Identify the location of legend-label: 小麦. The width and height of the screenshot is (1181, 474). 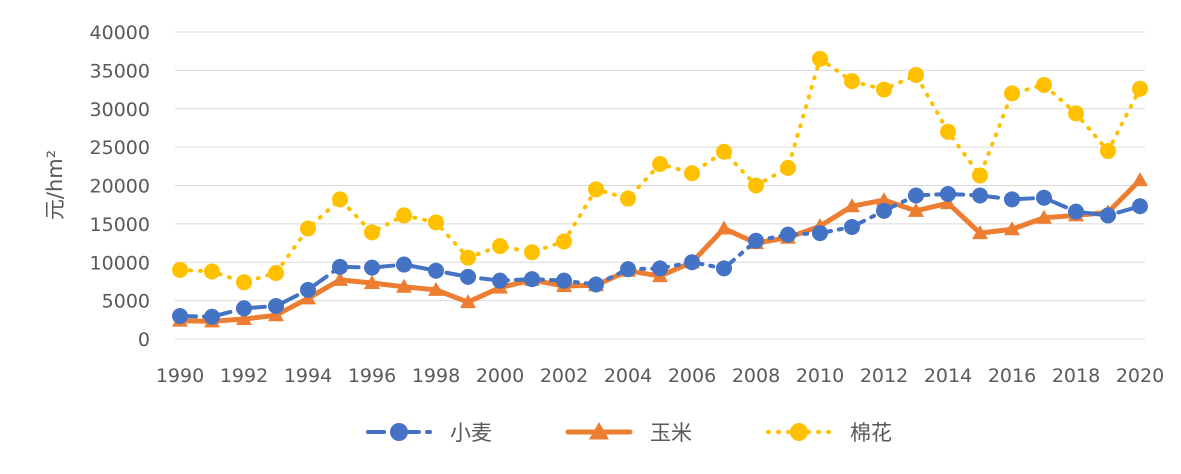
(471, 433).